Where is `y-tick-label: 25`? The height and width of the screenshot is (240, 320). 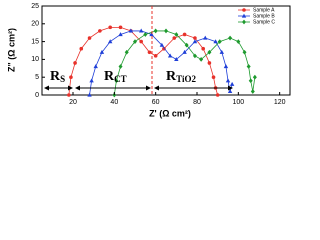
y-tick-label: 25 is located at coordinates (35, 6).